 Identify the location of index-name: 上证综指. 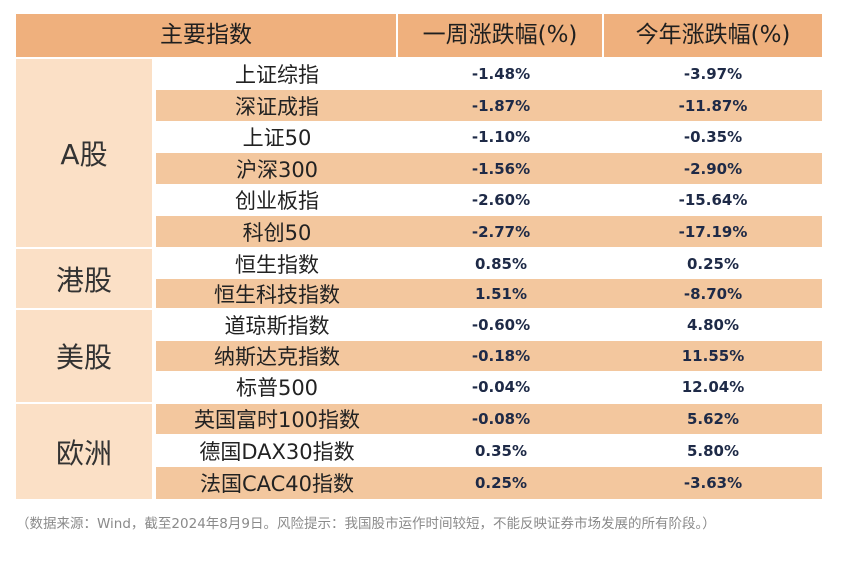
(277, 75).